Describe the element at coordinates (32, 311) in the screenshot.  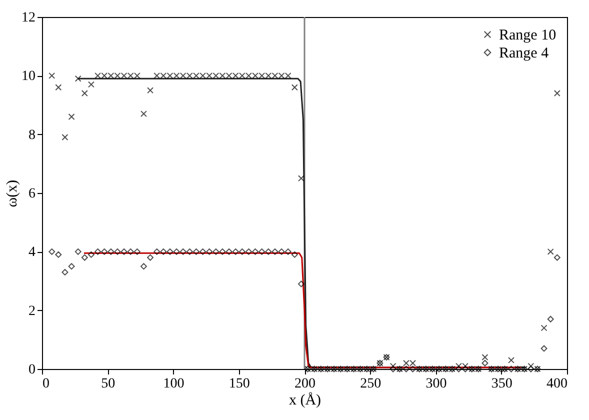
I see `y-tick-label: 2` at that location.